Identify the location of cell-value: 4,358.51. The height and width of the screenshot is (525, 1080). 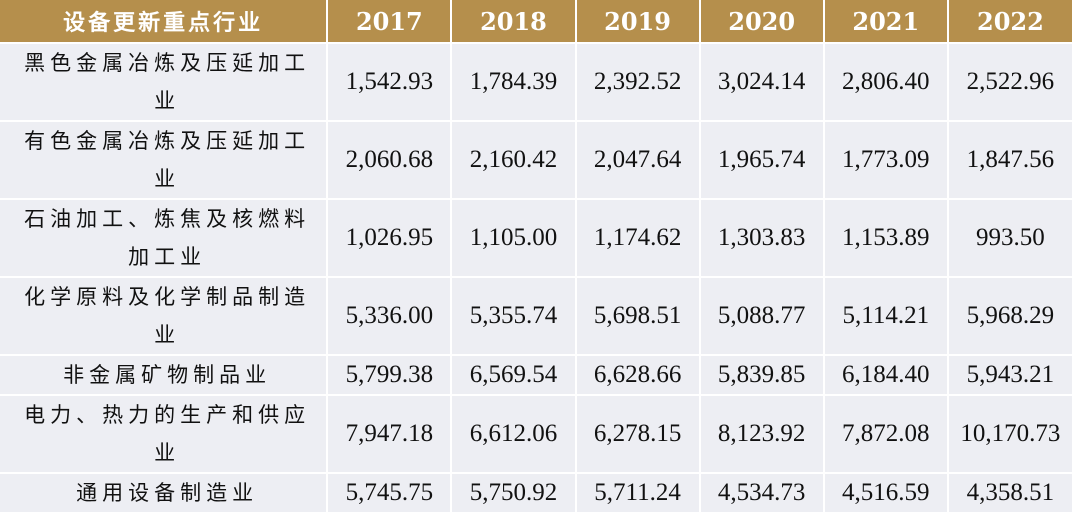
(1009, 492).